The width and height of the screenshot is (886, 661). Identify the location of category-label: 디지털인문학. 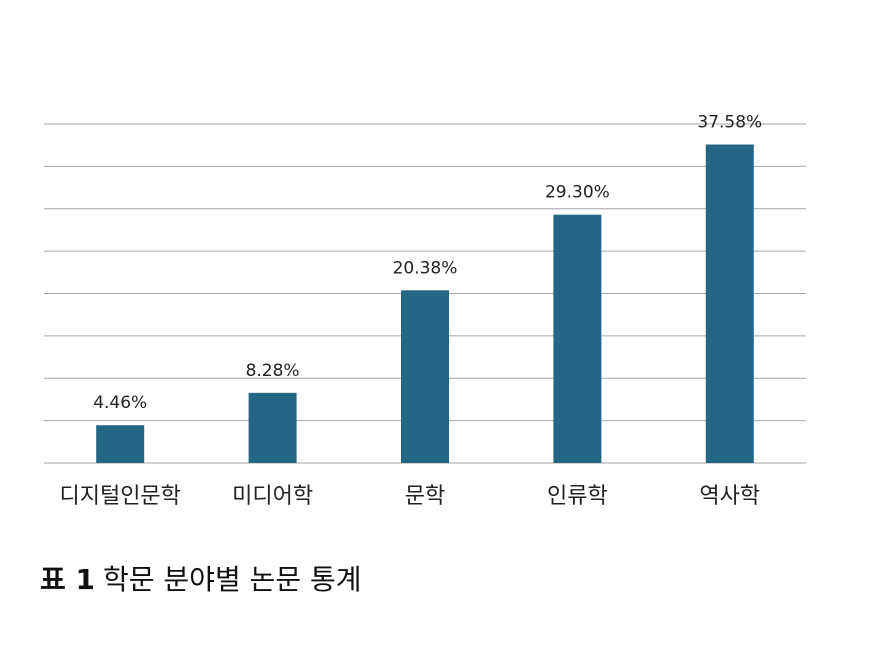
(119, 496).